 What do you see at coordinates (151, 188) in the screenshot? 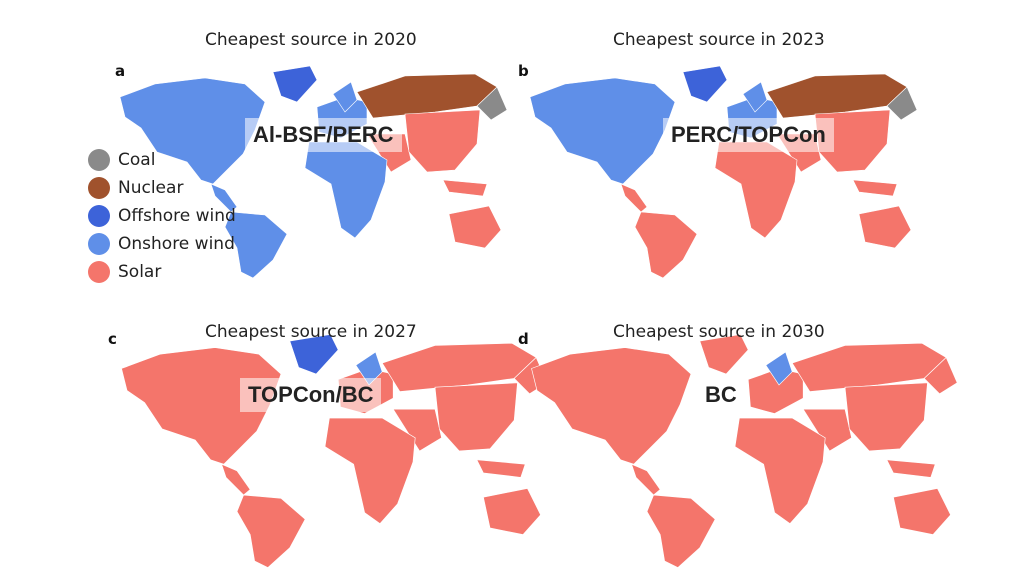
I see `legend-label: Nuclear` at bounding box center [151, 188].